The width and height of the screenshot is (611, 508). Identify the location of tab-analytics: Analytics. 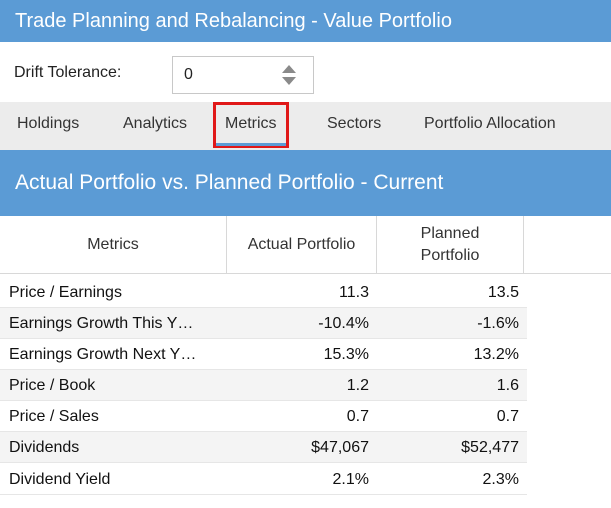
(155, 123).